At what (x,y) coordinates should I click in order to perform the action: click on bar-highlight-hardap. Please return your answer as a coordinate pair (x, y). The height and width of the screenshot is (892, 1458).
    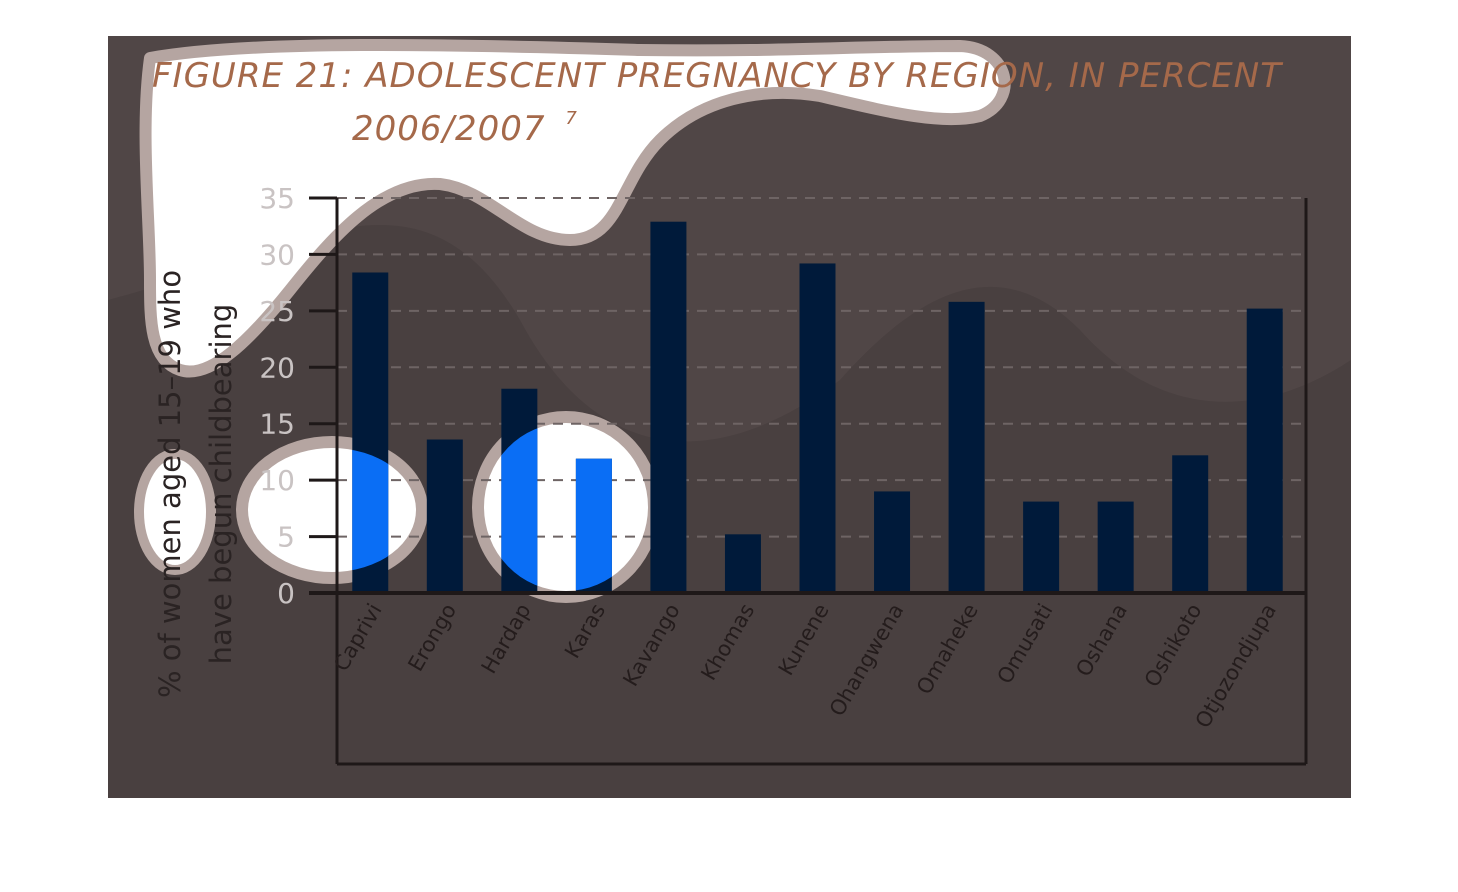
    Looking at the image, I should click on (519, 507).